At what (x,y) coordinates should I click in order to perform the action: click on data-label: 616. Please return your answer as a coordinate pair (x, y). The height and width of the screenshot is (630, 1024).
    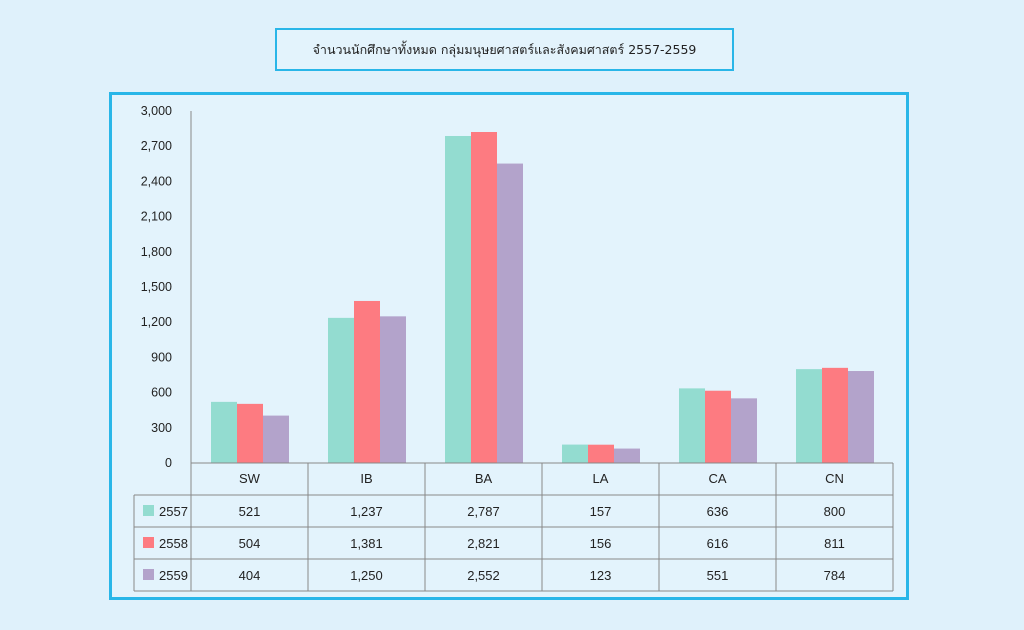
    Looking at the image, I should click on (718, 543).